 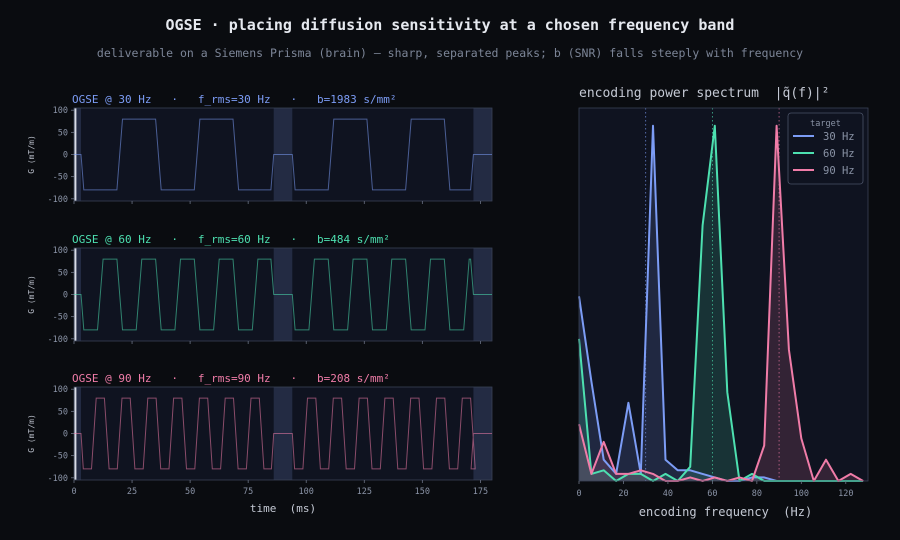 What do you see at coordinates (306, 492) in the screenshot?
I see `x-tick-label: 100` at bounding box center [306, 492].